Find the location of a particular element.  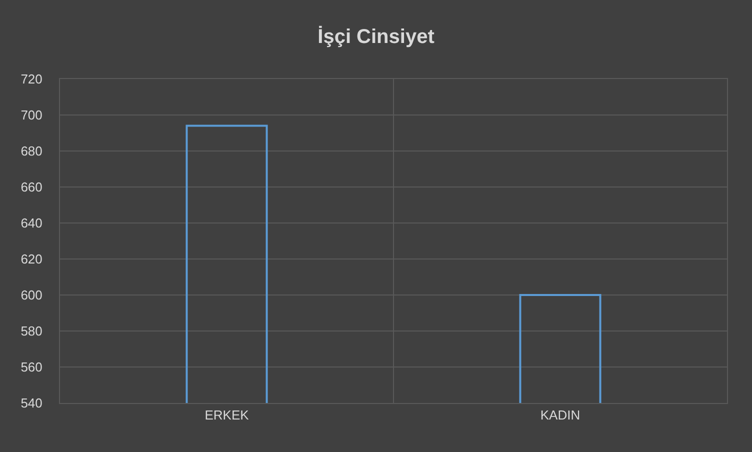

y-tick-label: 660 is located at coordinates (31, 187).